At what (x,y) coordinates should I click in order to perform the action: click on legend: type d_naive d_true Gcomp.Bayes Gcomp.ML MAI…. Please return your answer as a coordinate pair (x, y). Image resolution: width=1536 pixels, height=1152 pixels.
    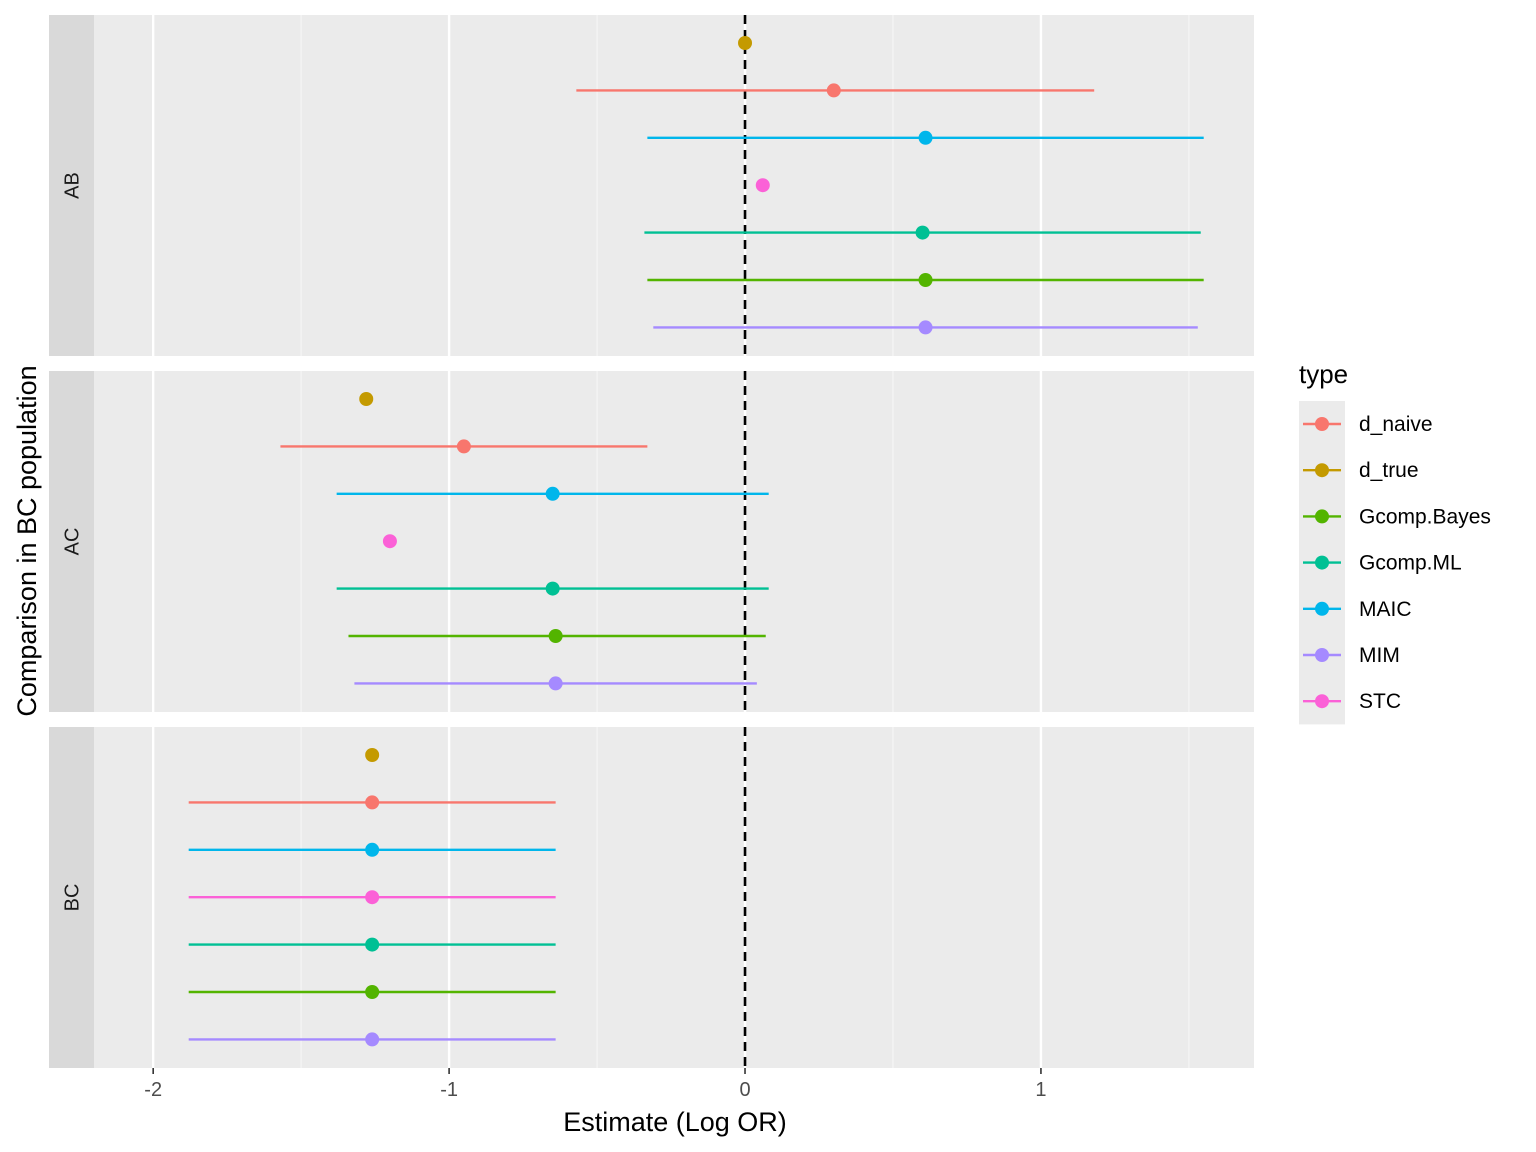
    Looking at the image, I should click on (1395, 542).